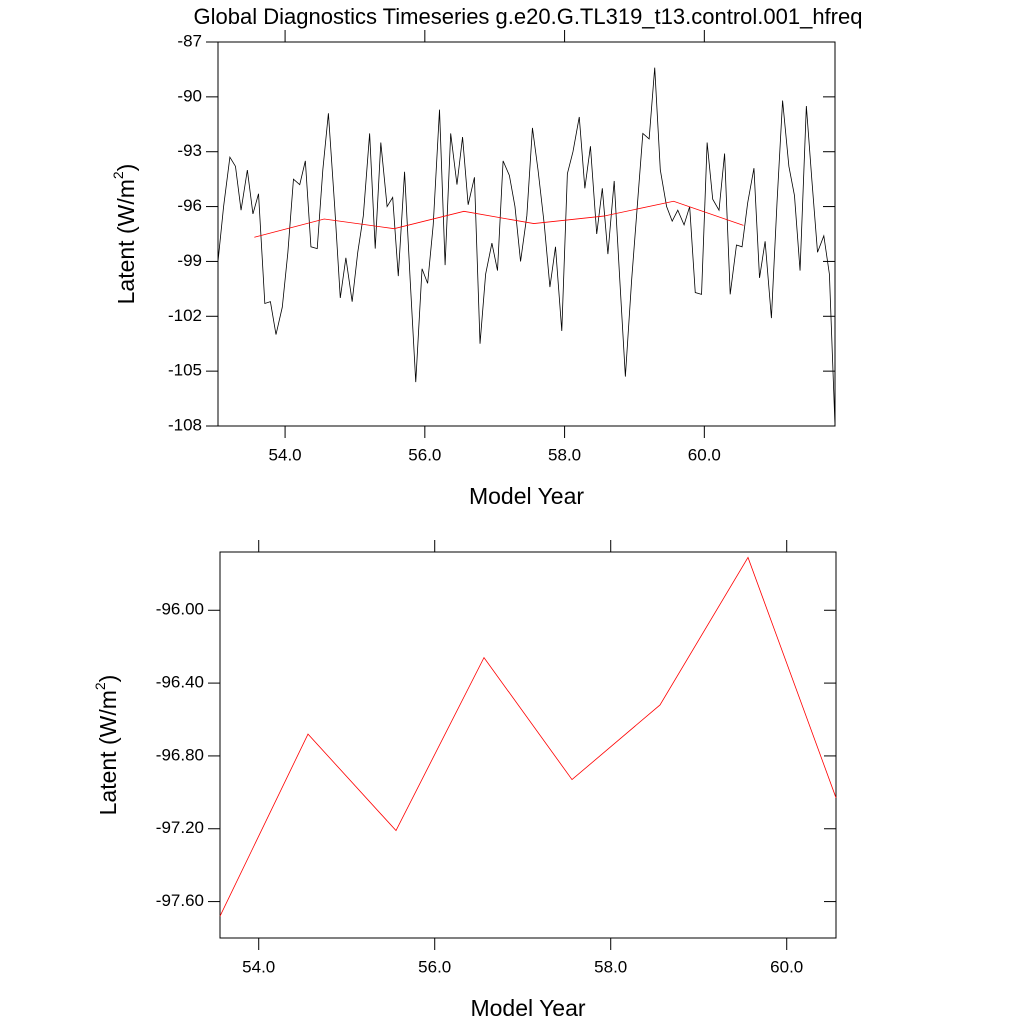 The image size is (1024, 1024). Describe the element at coordinates (499, 219) in the screenshot. I see `series-line` at that location.